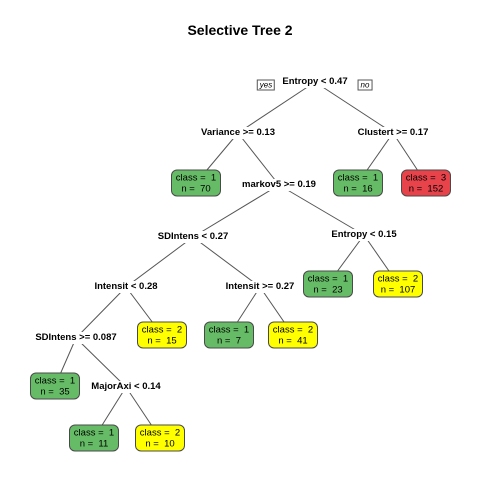  I want to click on leaf-count-label: n = 107, so click(398, 290).